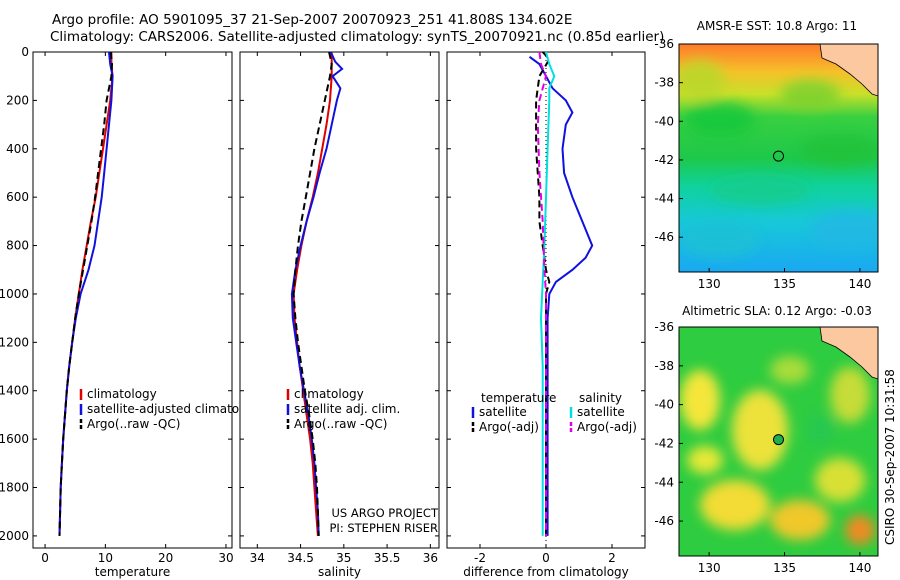 Image resolution: width=900 pixels, height=580 pixels. What do you see at coordinates (17, 149) in the screenshot?
I see `y-tick-label: 400` at bounding box center [17, 149].